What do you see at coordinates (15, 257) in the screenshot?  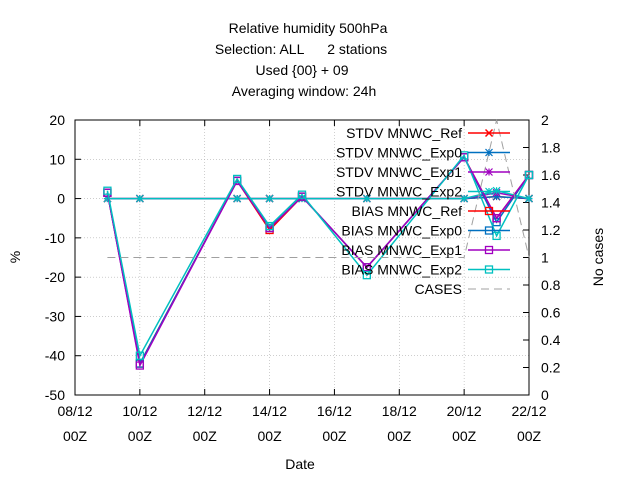 I see `y-axis-label: %` at bounding box center [15, 257].